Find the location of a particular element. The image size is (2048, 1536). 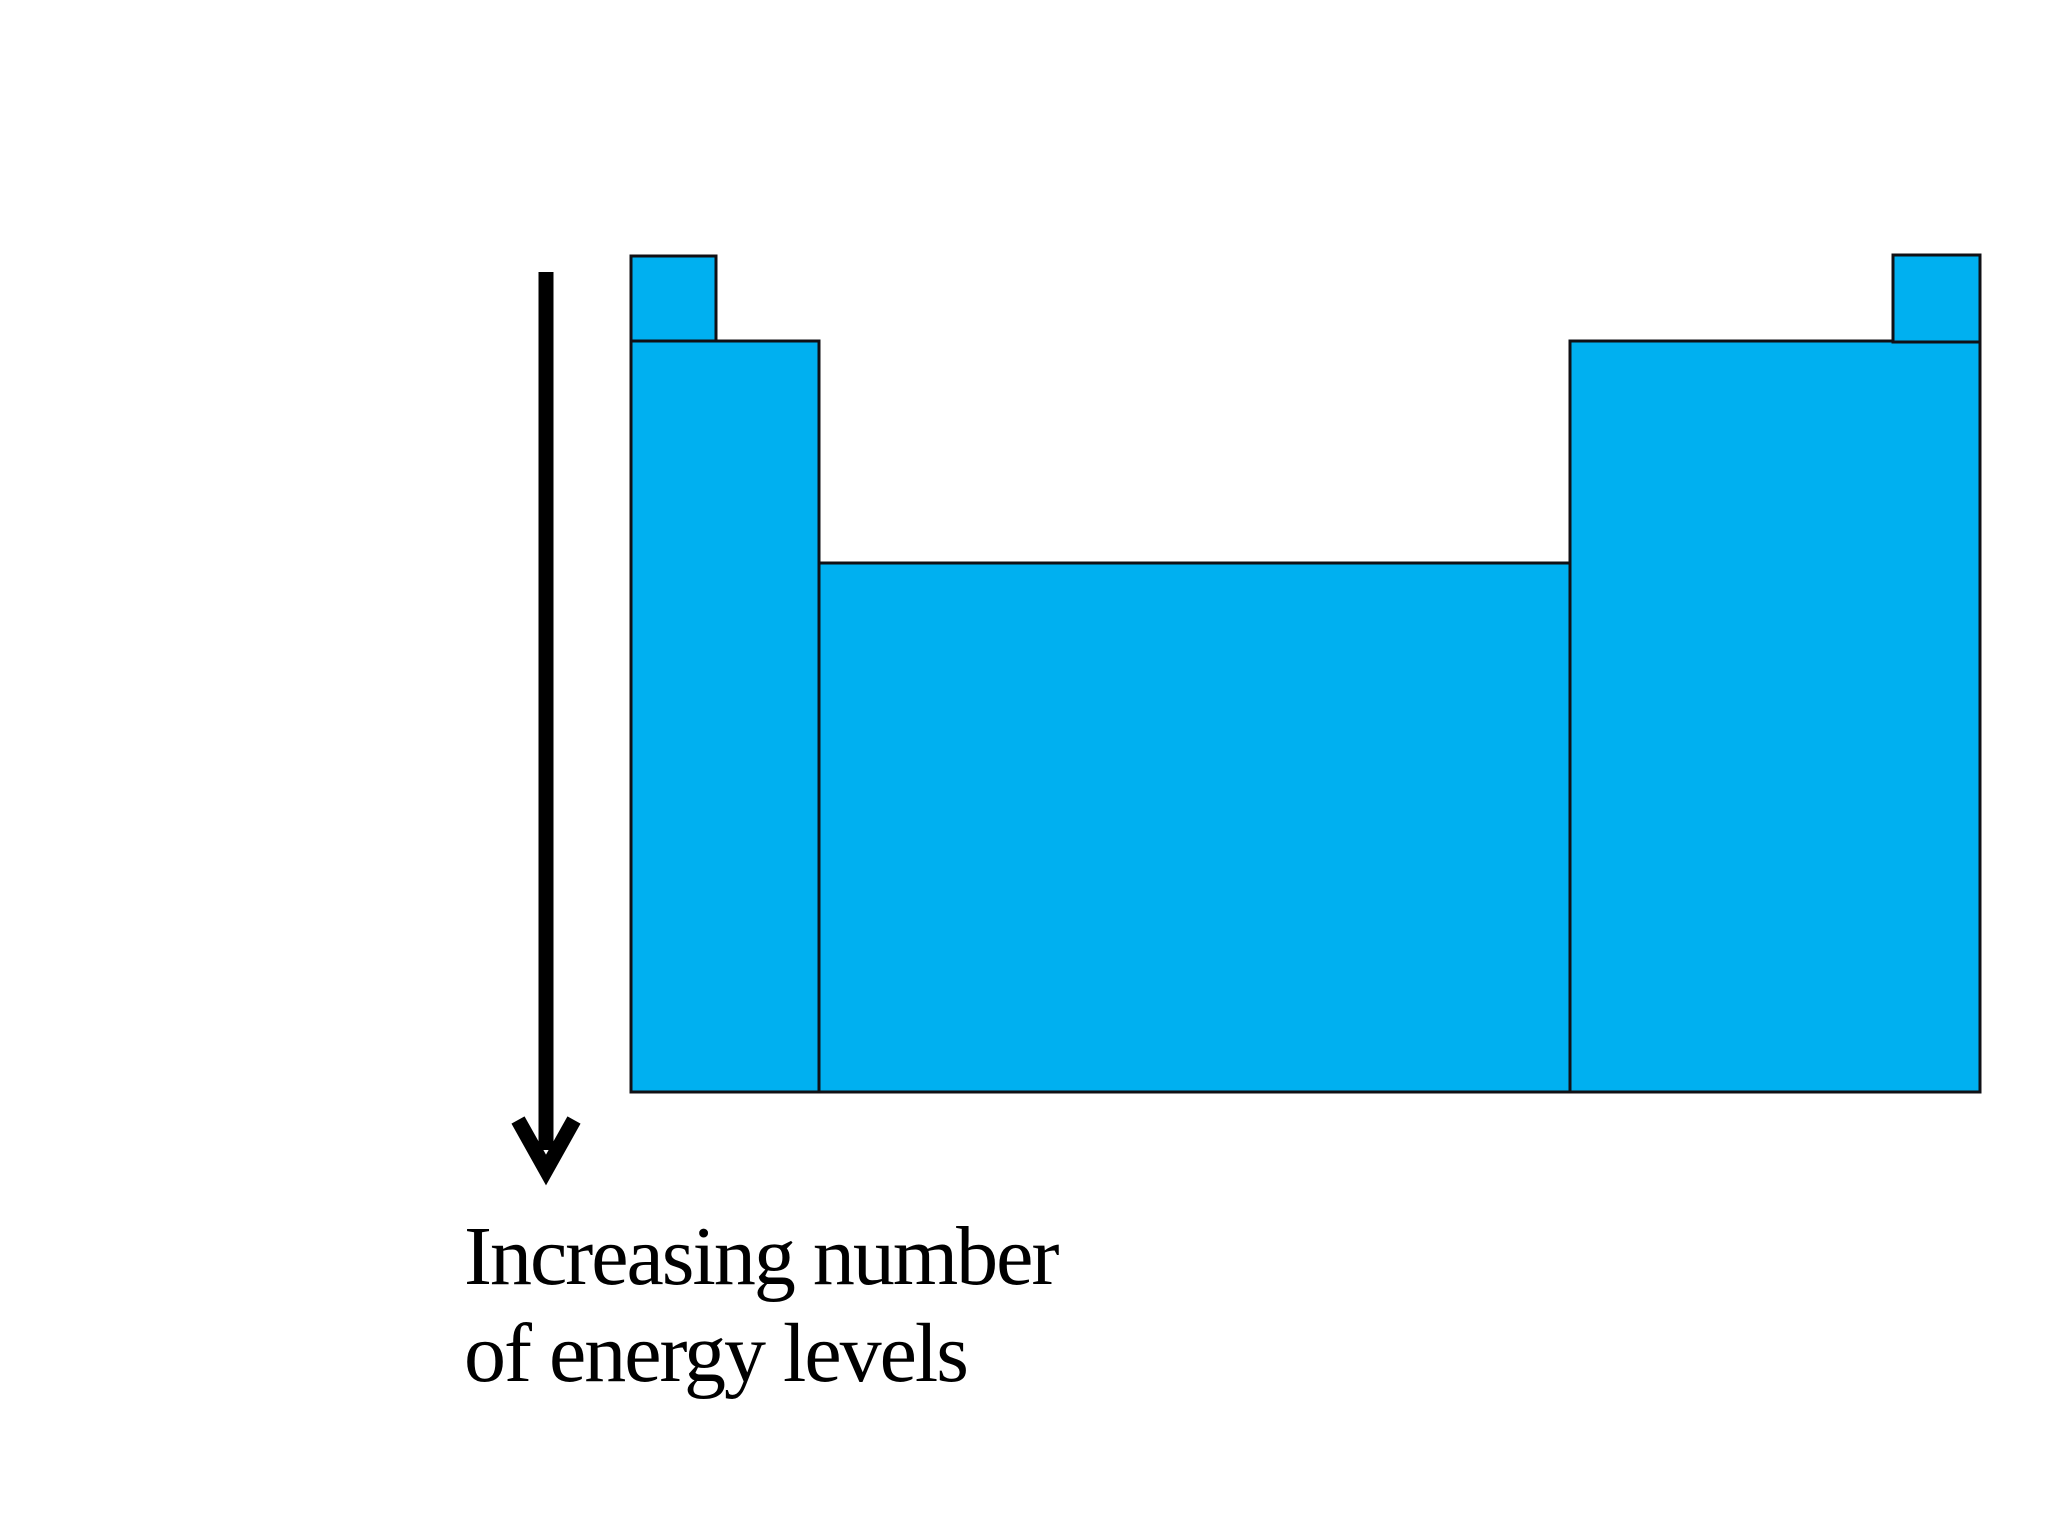

down-arrow-head is located at coordinates (546, 1151).